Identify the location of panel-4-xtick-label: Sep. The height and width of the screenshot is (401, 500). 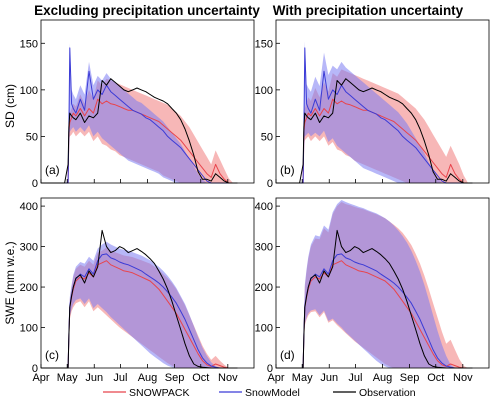
(410, 378).